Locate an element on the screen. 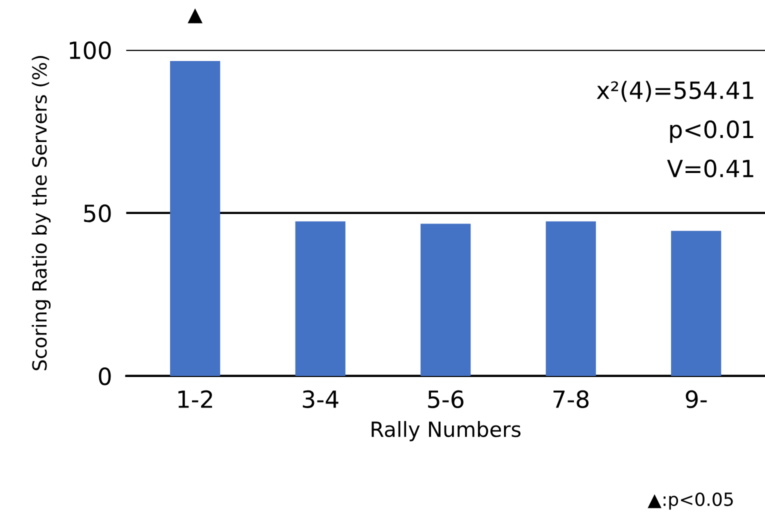 The image size is (765, 520). annotation: x²(4)=554.41 is located at coordinates (675, 91).